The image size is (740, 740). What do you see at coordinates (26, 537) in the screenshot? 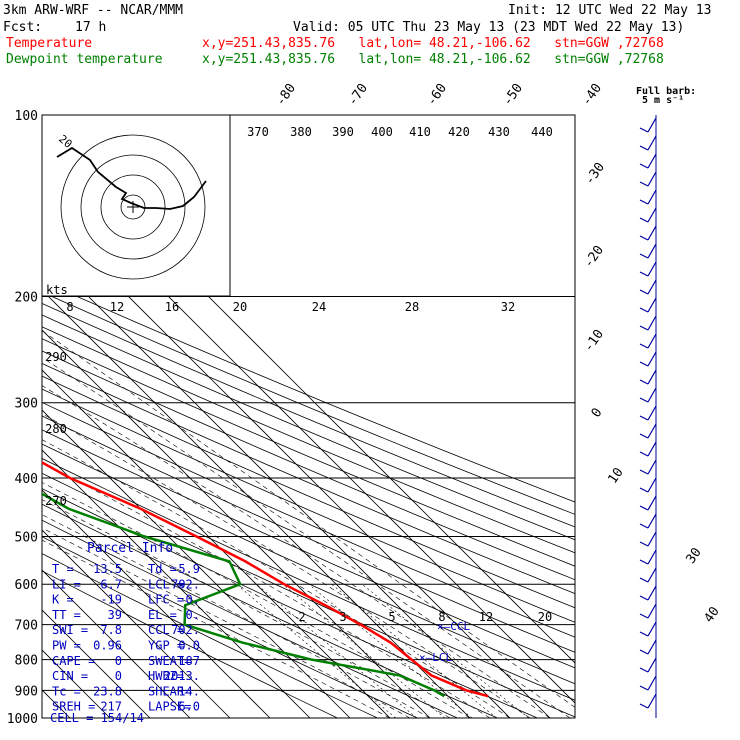
I see `pressure-tick-label: 500` at bounding box center [26, 537].